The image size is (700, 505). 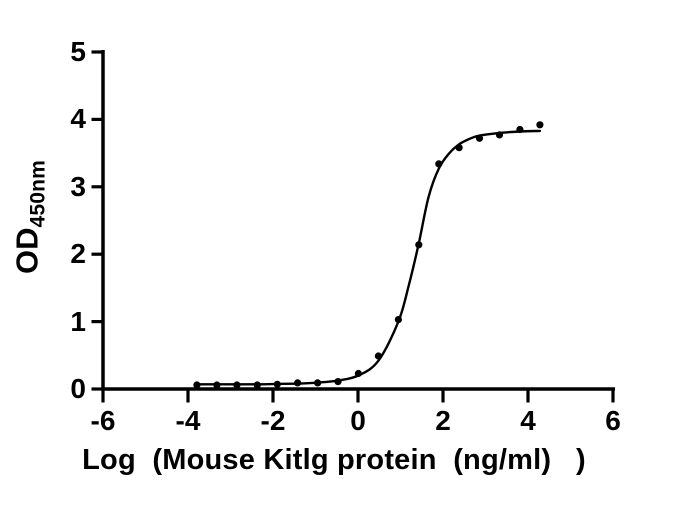 I want to click on y-tick-label: 5, so click(x=78, y=51).